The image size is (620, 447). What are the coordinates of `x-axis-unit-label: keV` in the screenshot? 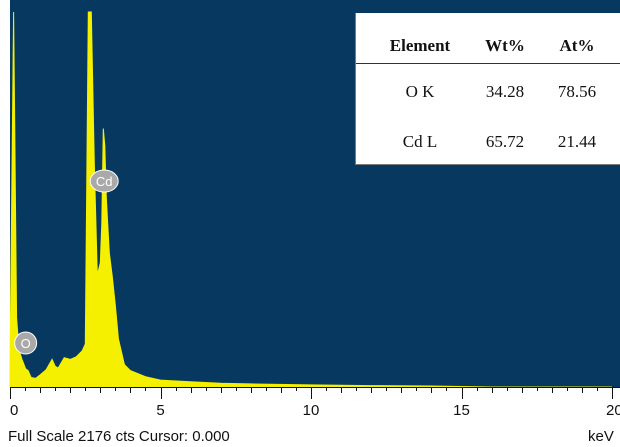 It's located at (601, 436).